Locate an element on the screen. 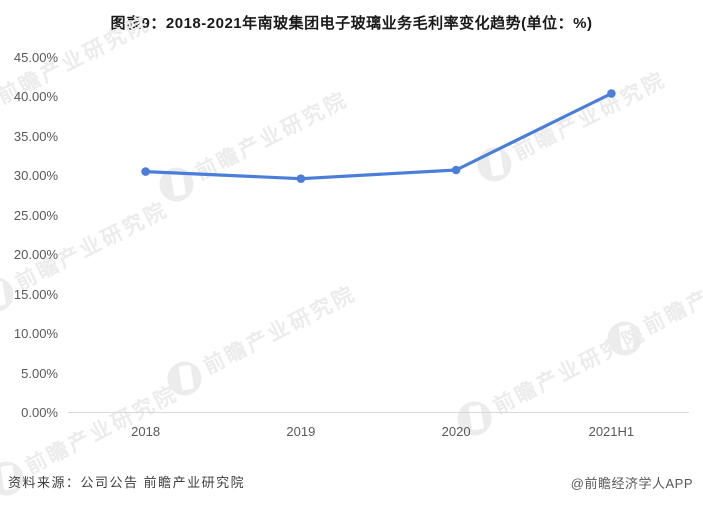  x-tick-label: 2018 is located at coordinates (146, 431).